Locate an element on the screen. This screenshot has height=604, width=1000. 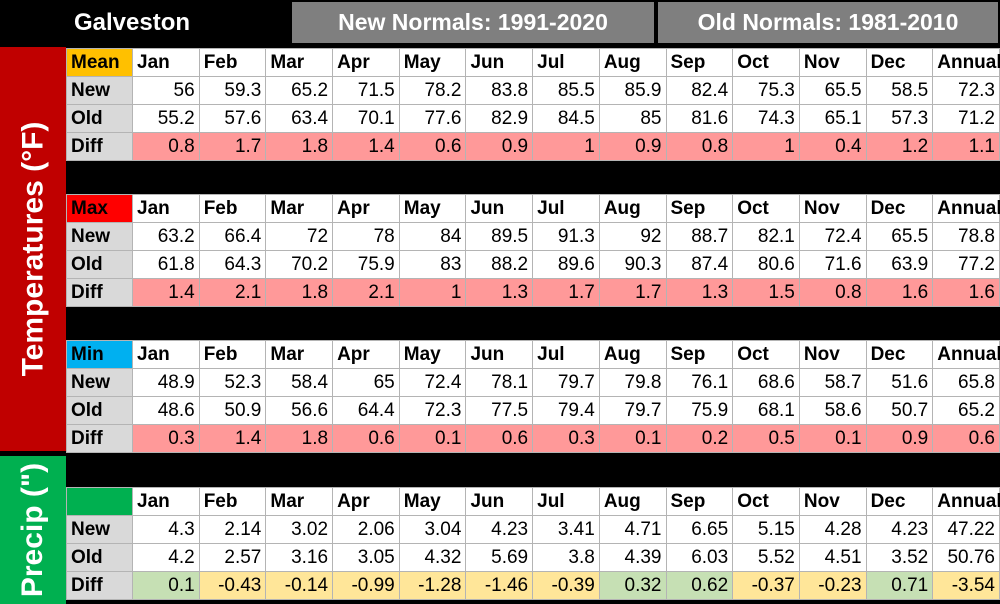
diff-value-cell: 1.1 is located at coordinates (966, 146).